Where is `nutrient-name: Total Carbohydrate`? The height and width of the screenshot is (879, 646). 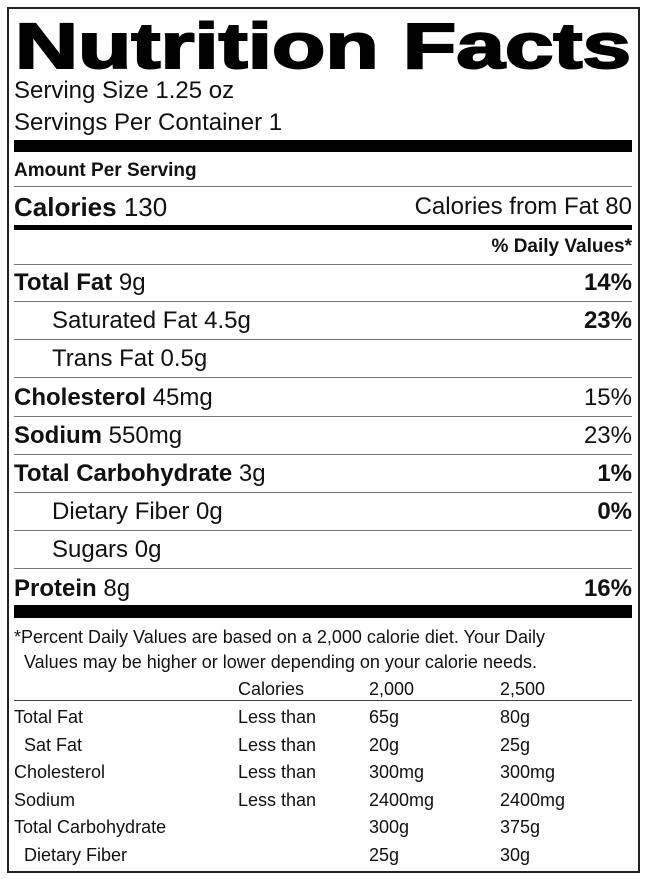
nutrient-name: Total Carbohydrate is located at coordinates (123, 473).